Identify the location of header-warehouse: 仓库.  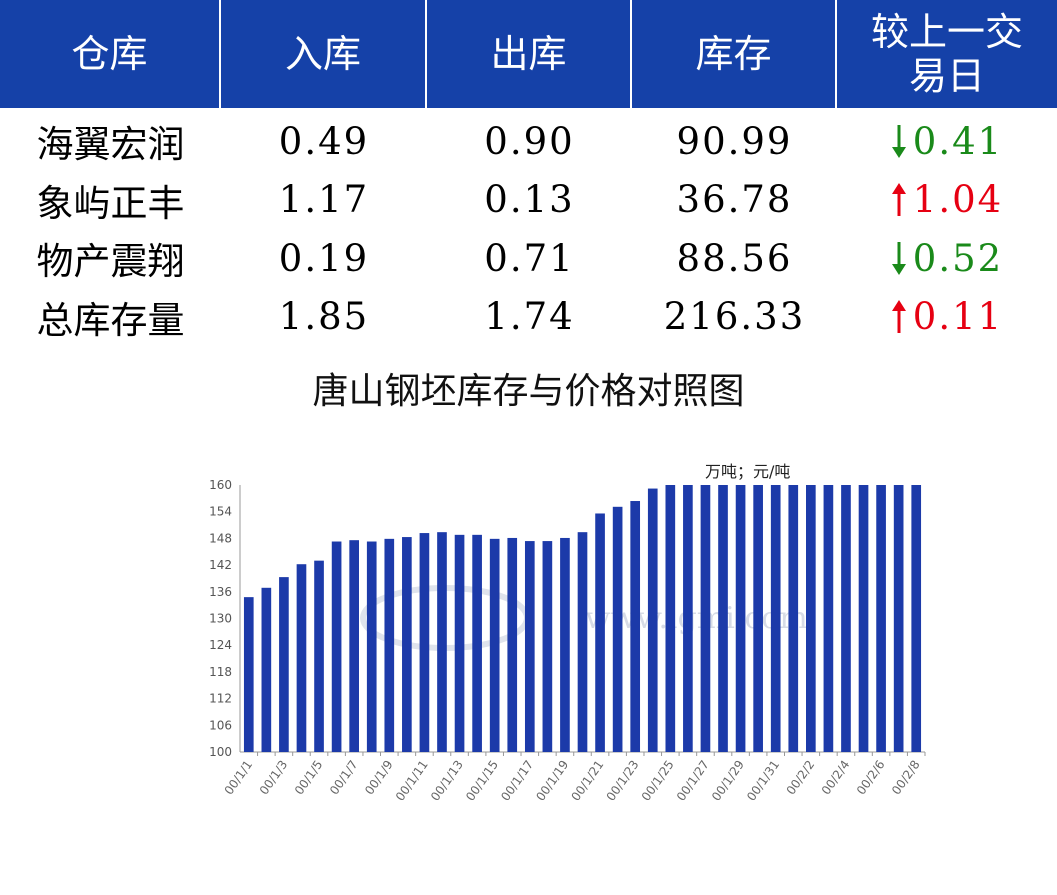
(110, 54).